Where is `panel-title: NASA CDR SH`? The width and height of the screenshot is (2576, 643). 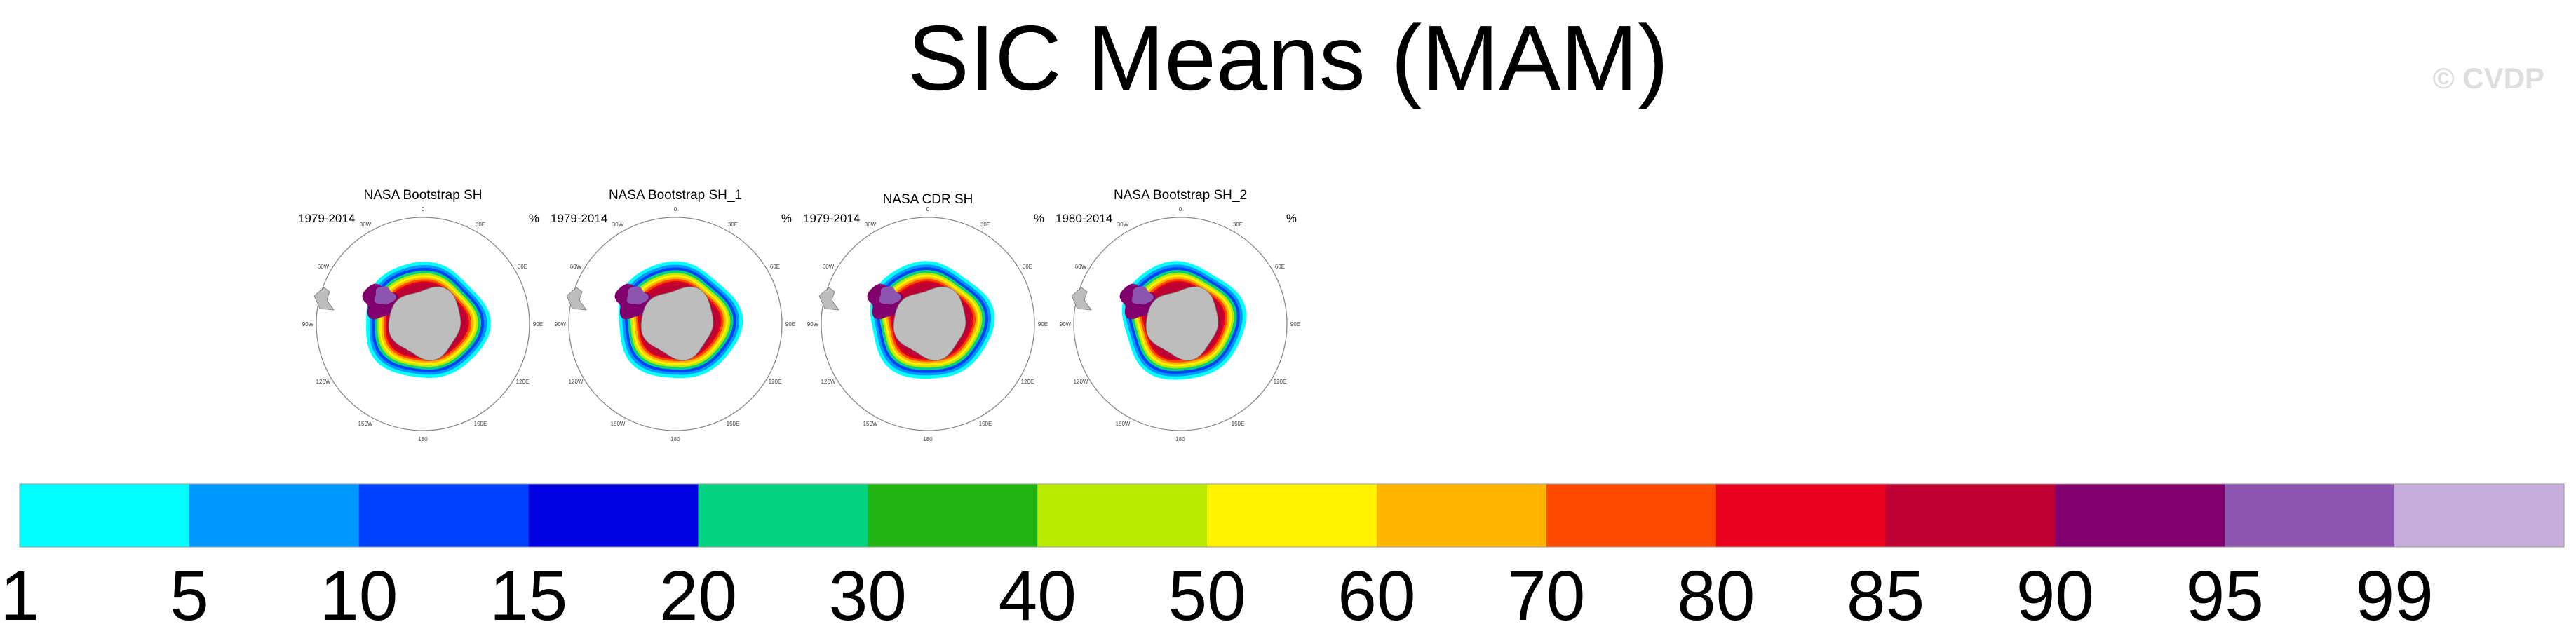 panel-title: NASA CDR SH is located at coordinates (927, 199).